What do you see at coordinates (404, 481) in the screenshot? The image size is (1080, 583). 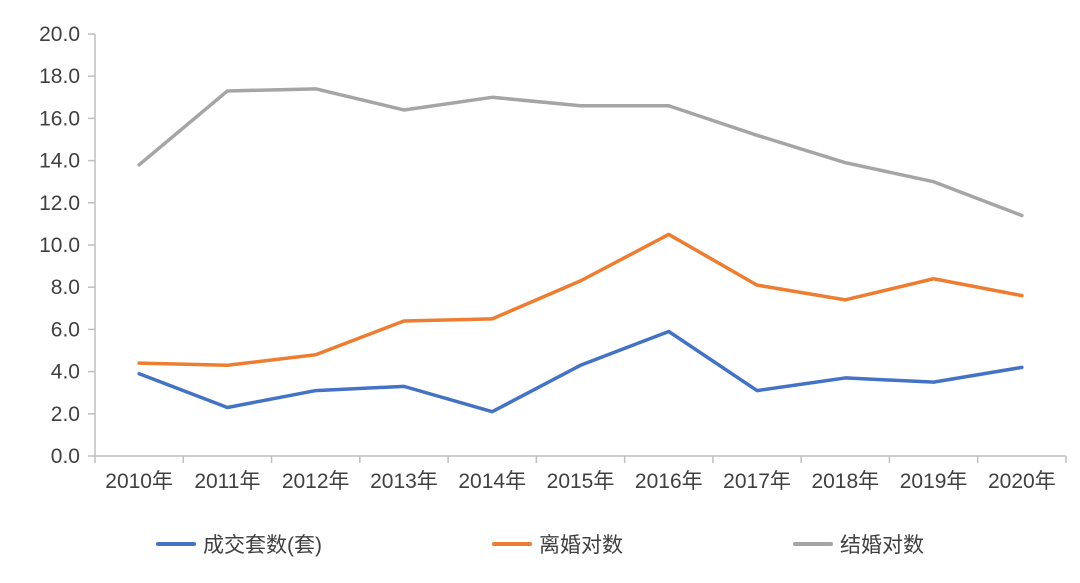 I see `x-tick-label: 2013年` at bounding box center [404, 481].